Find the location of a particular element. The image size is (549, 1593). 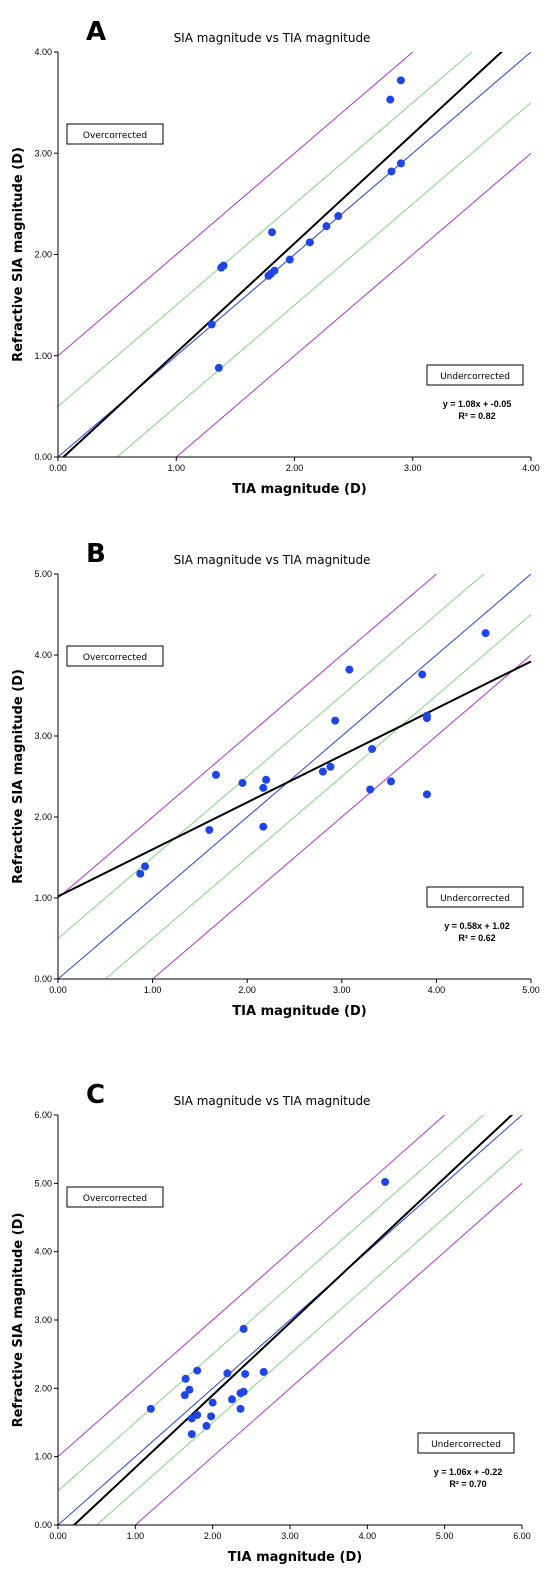

panel-letter: C is located at coordinates (95, 1095).